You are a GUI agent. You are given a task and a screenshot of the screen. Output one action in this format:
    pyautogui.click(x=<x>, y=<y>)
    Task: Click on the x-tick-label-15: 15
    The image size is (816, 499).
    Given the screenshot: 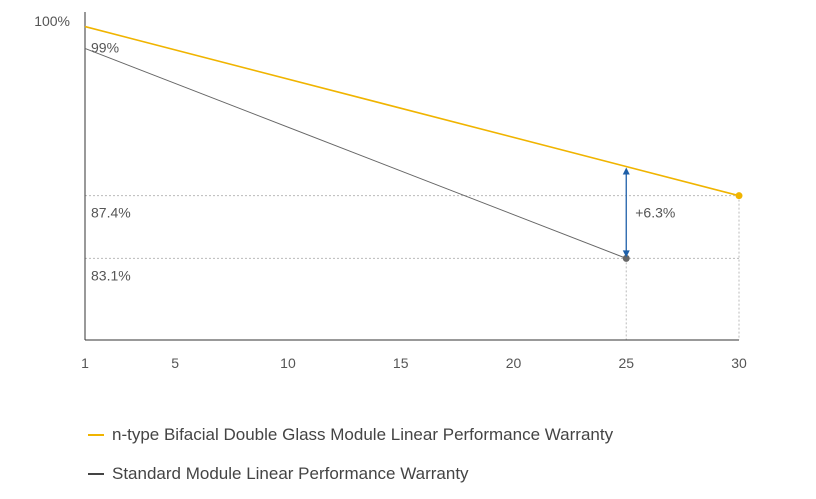 What is the action you would take?
    pyautogui.click(x=401, y=363)
    